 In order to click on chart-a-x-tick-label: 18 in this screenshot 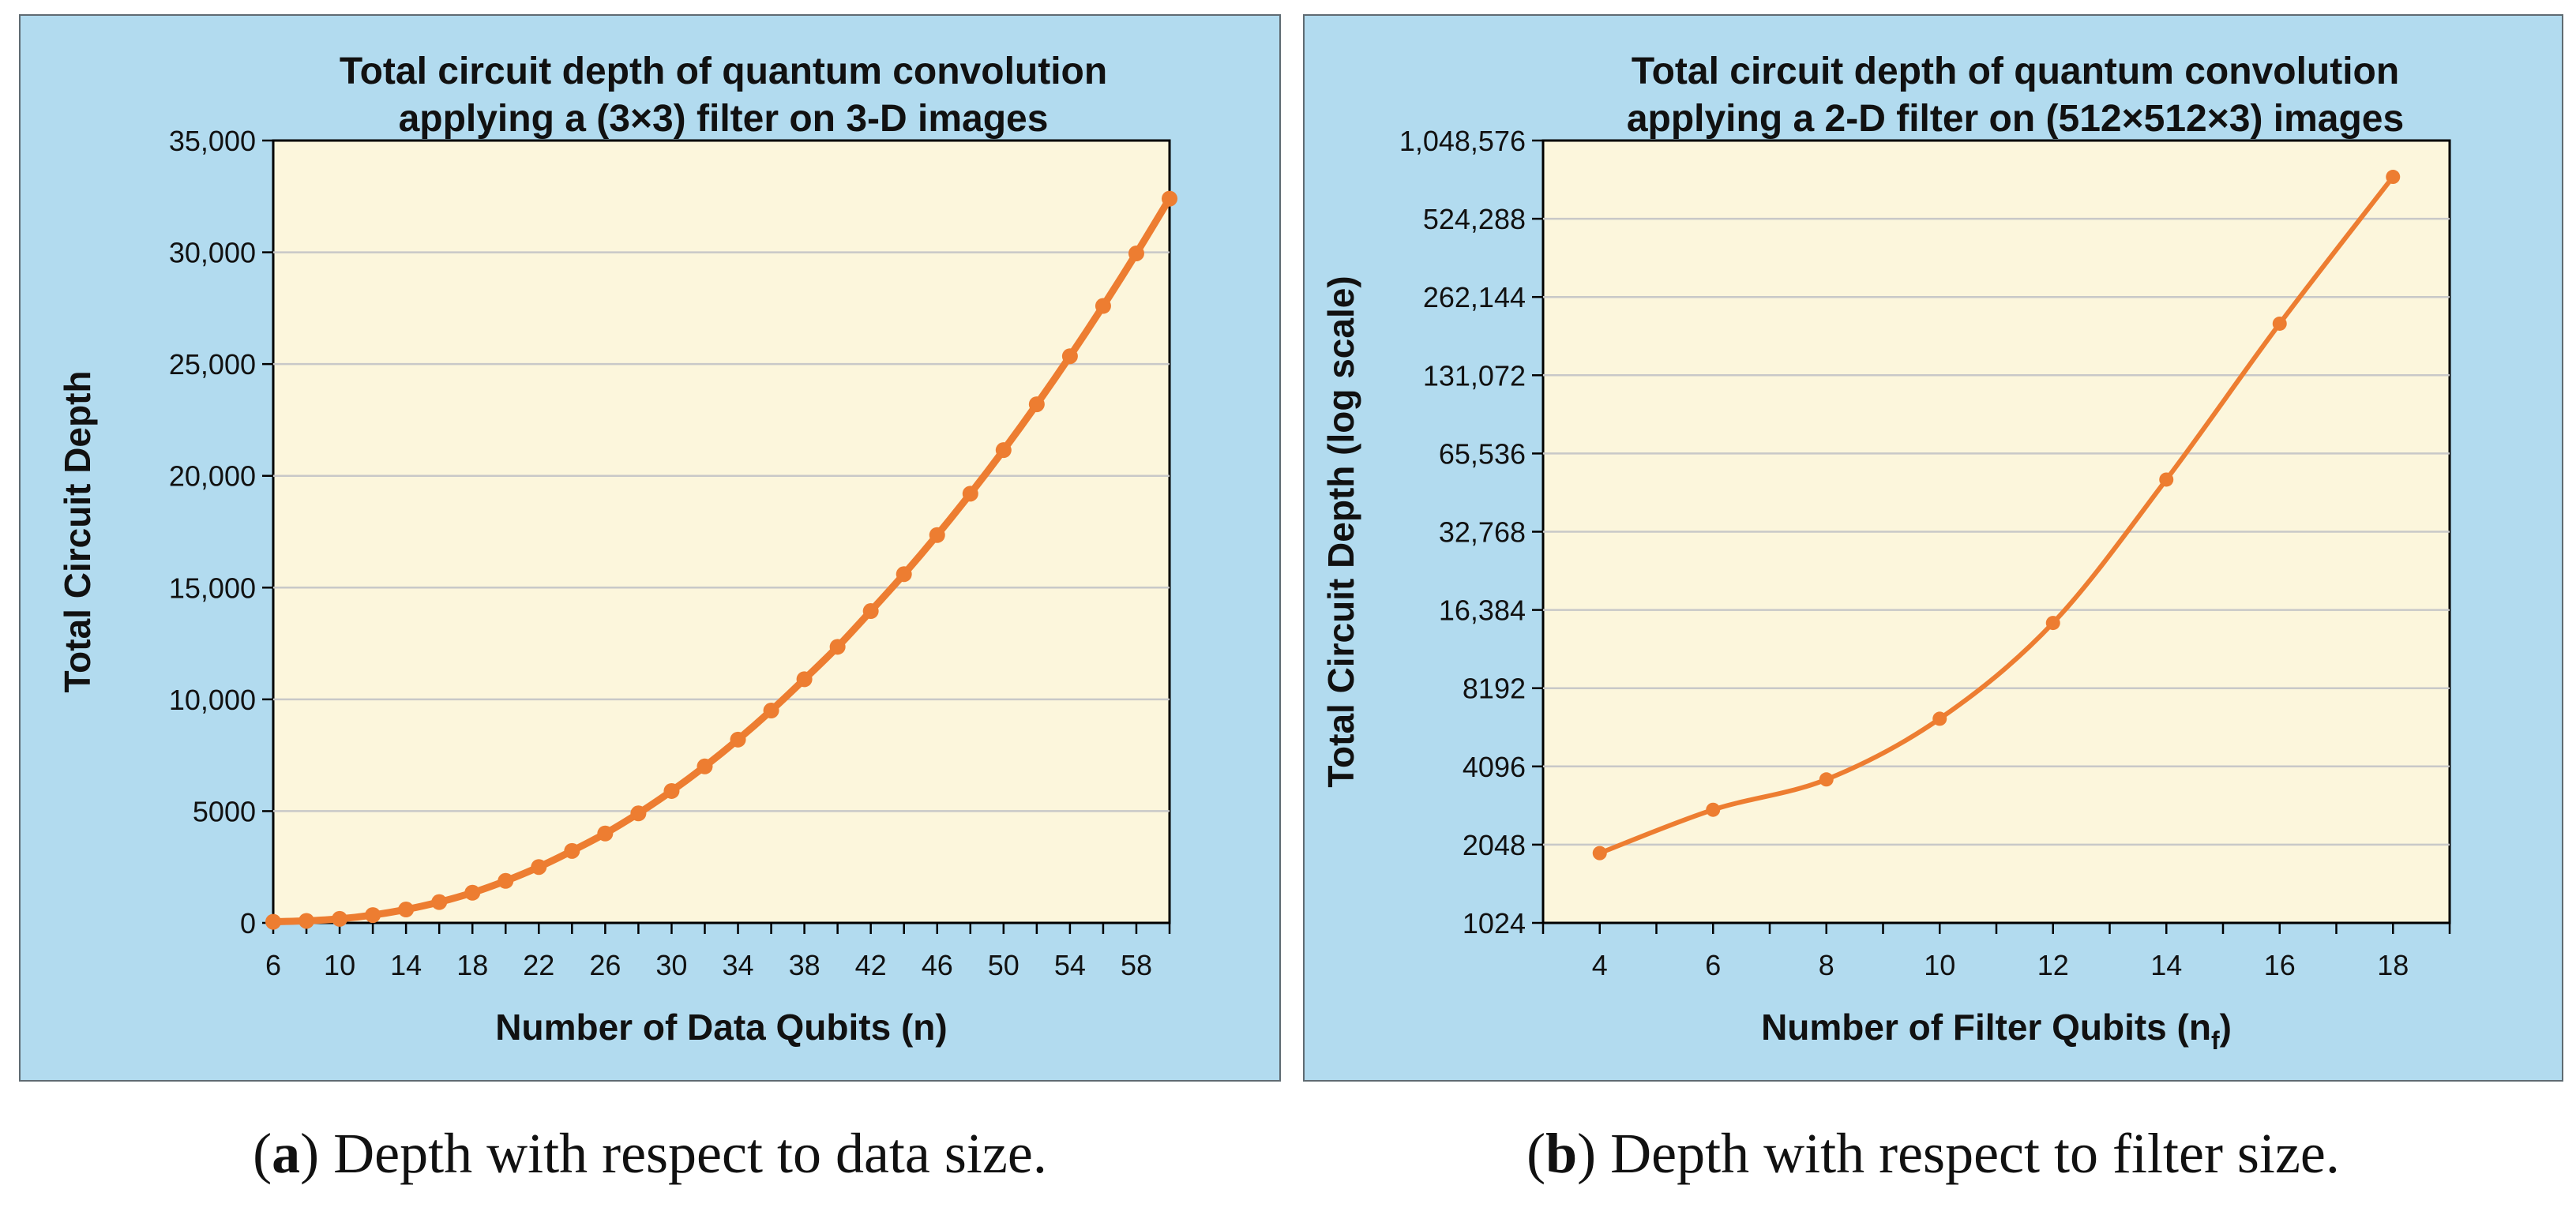, I will do `click(472, 965)`.